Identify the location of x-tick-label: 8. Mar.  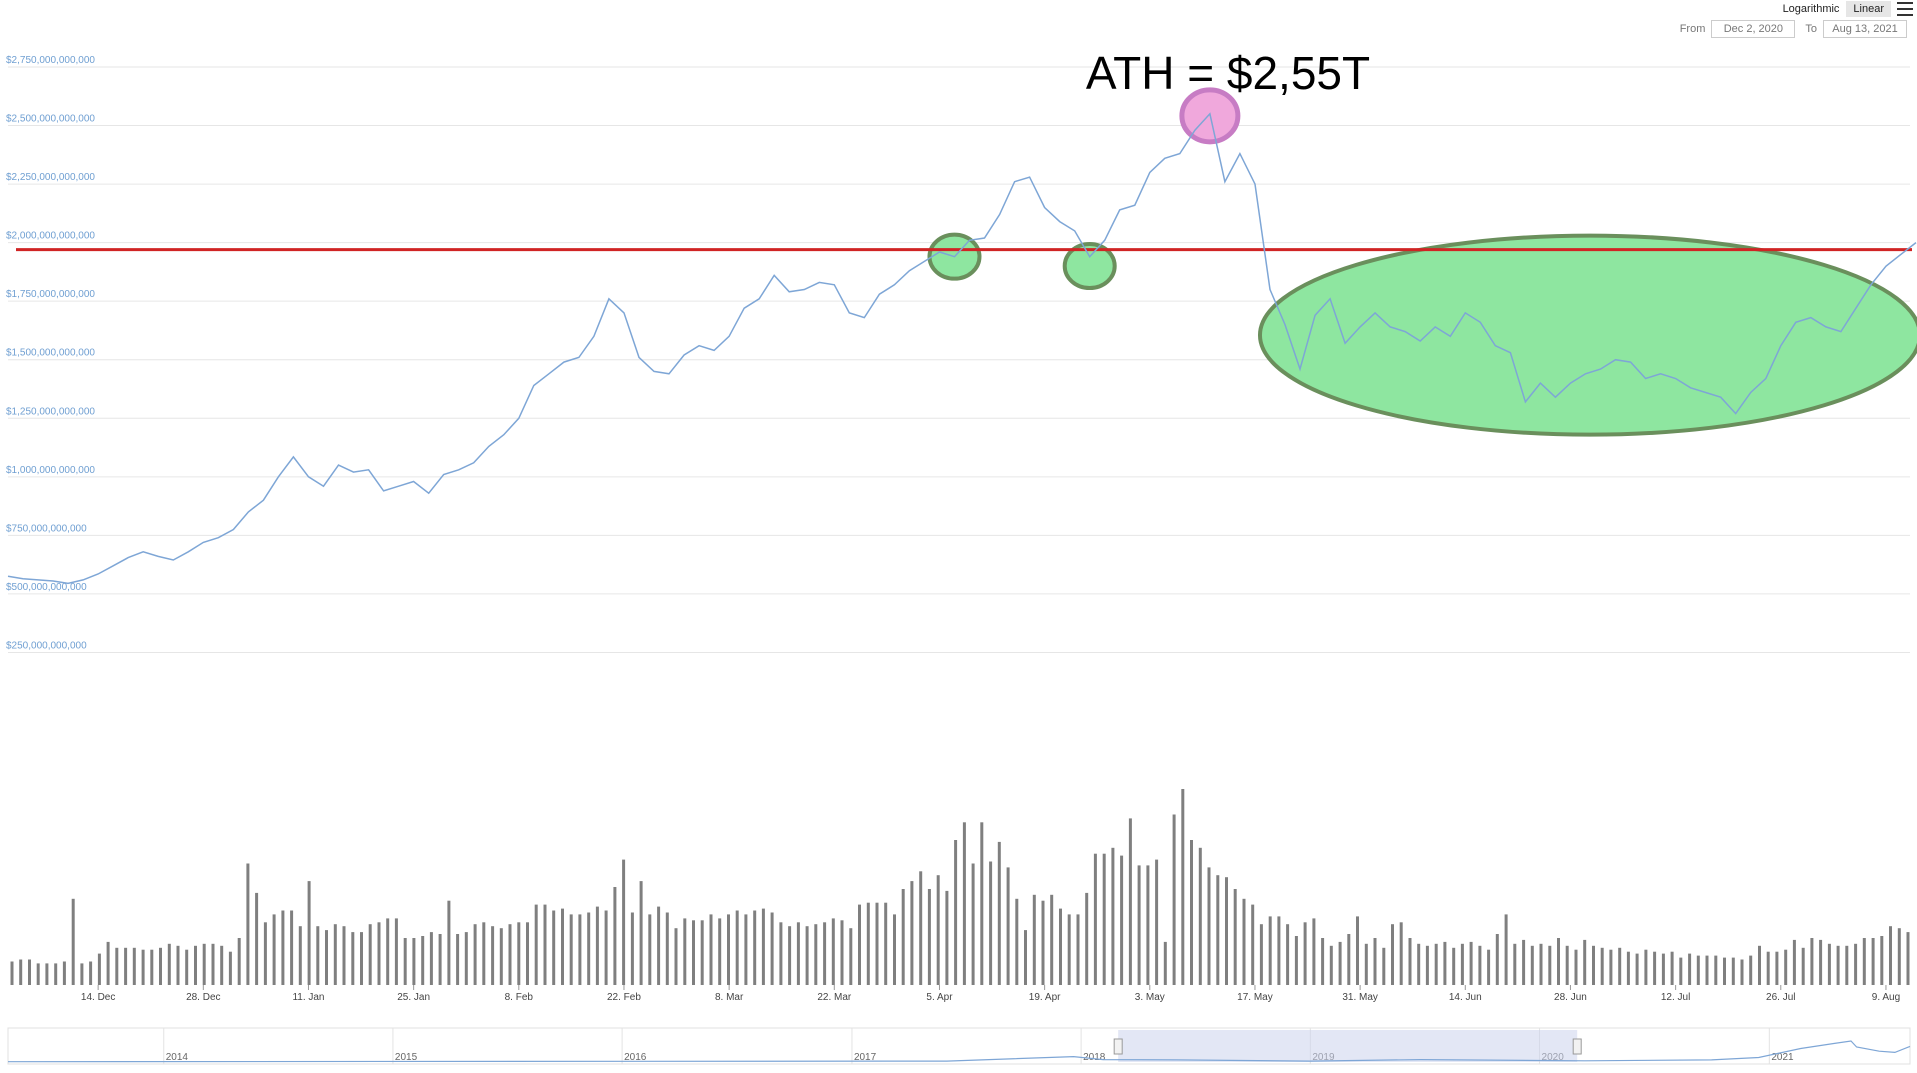
(729, 997).